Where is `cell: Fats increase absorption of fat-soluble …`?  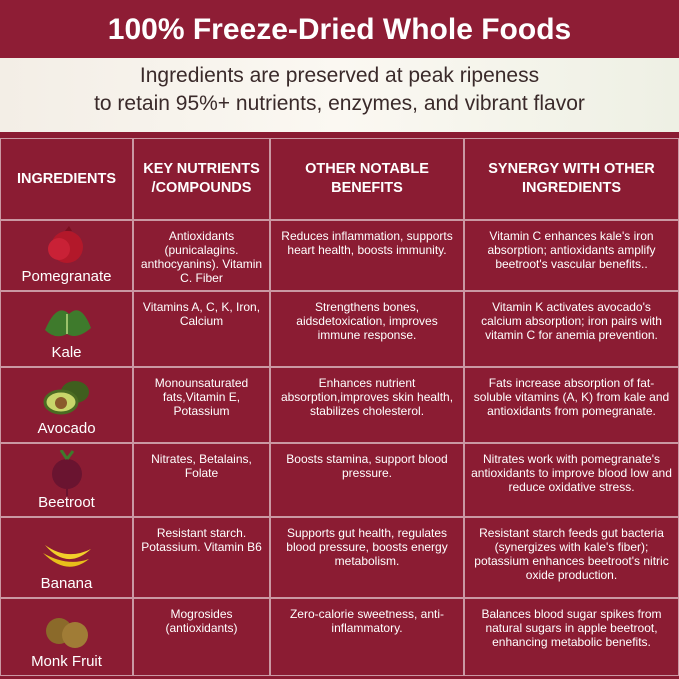 cell: Fats increase absorption of fat-soluble … is located at coordinates (571, 405).